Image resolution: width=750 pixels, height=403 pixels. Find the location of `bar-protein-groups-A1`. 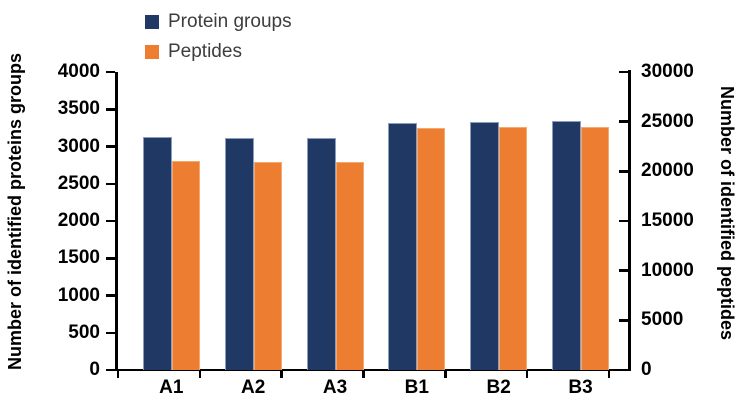

bar-protein-groups-A1 is located at coordinates (157, 253).